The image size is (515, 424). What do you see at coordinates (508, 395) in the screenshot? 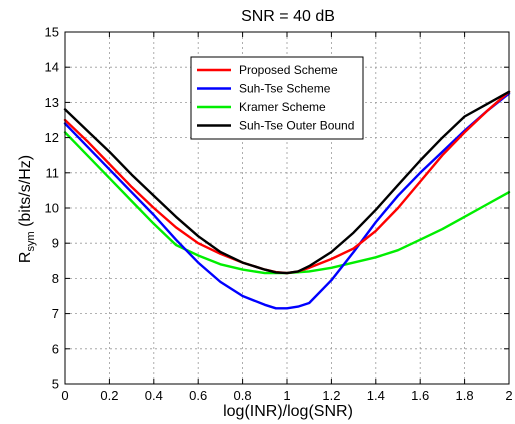
I see `x-tick-label: 2` at bounding box center [508, 395].